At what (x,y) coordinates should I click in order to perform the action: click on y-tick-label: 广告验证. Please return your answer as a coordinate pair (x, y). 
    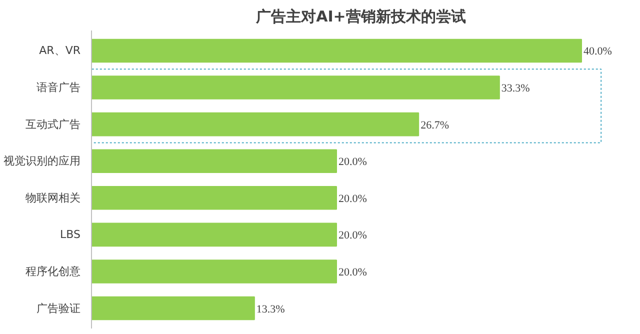
    Looking at the image, I should click on (58, 308).